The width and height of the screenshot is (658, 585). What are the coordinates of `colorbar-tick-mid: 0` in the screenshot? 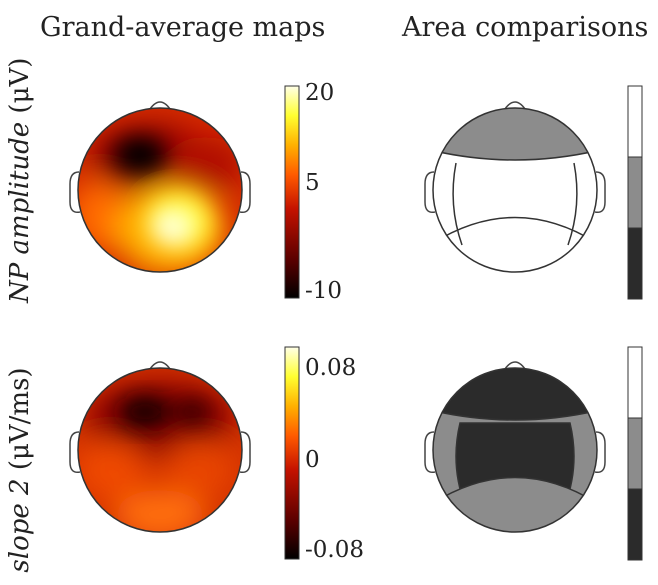 It's located at (312, 460).